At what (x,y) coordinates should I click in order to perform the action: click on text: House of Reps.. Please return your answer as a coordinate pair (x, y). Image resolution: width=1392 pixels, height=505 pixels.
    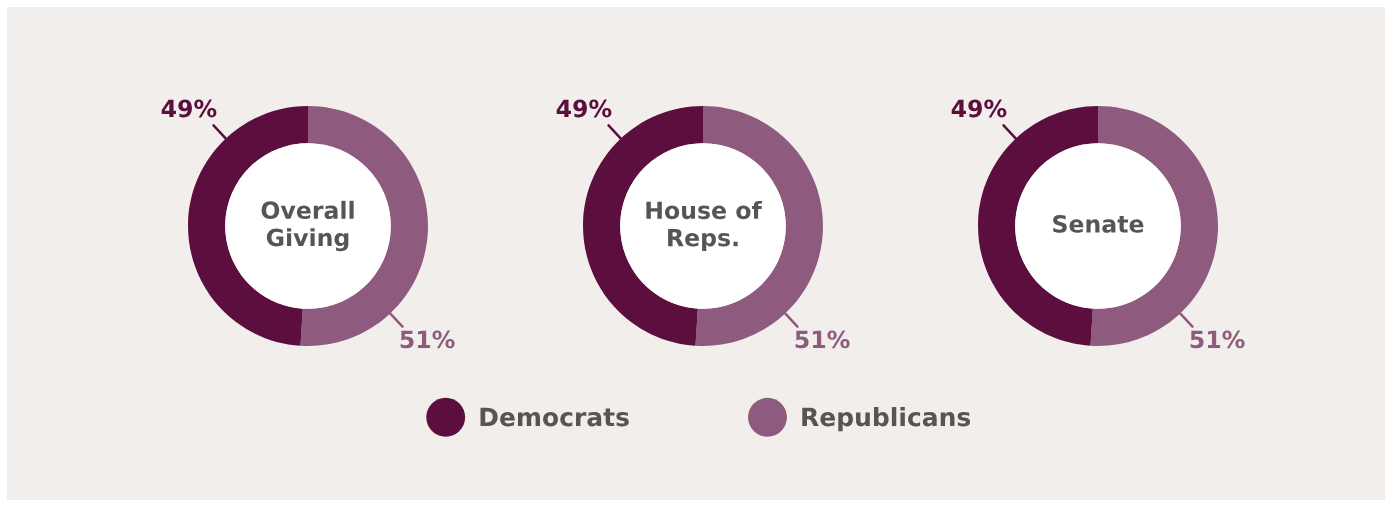
    Looking at the image, I should click on (704, 226).